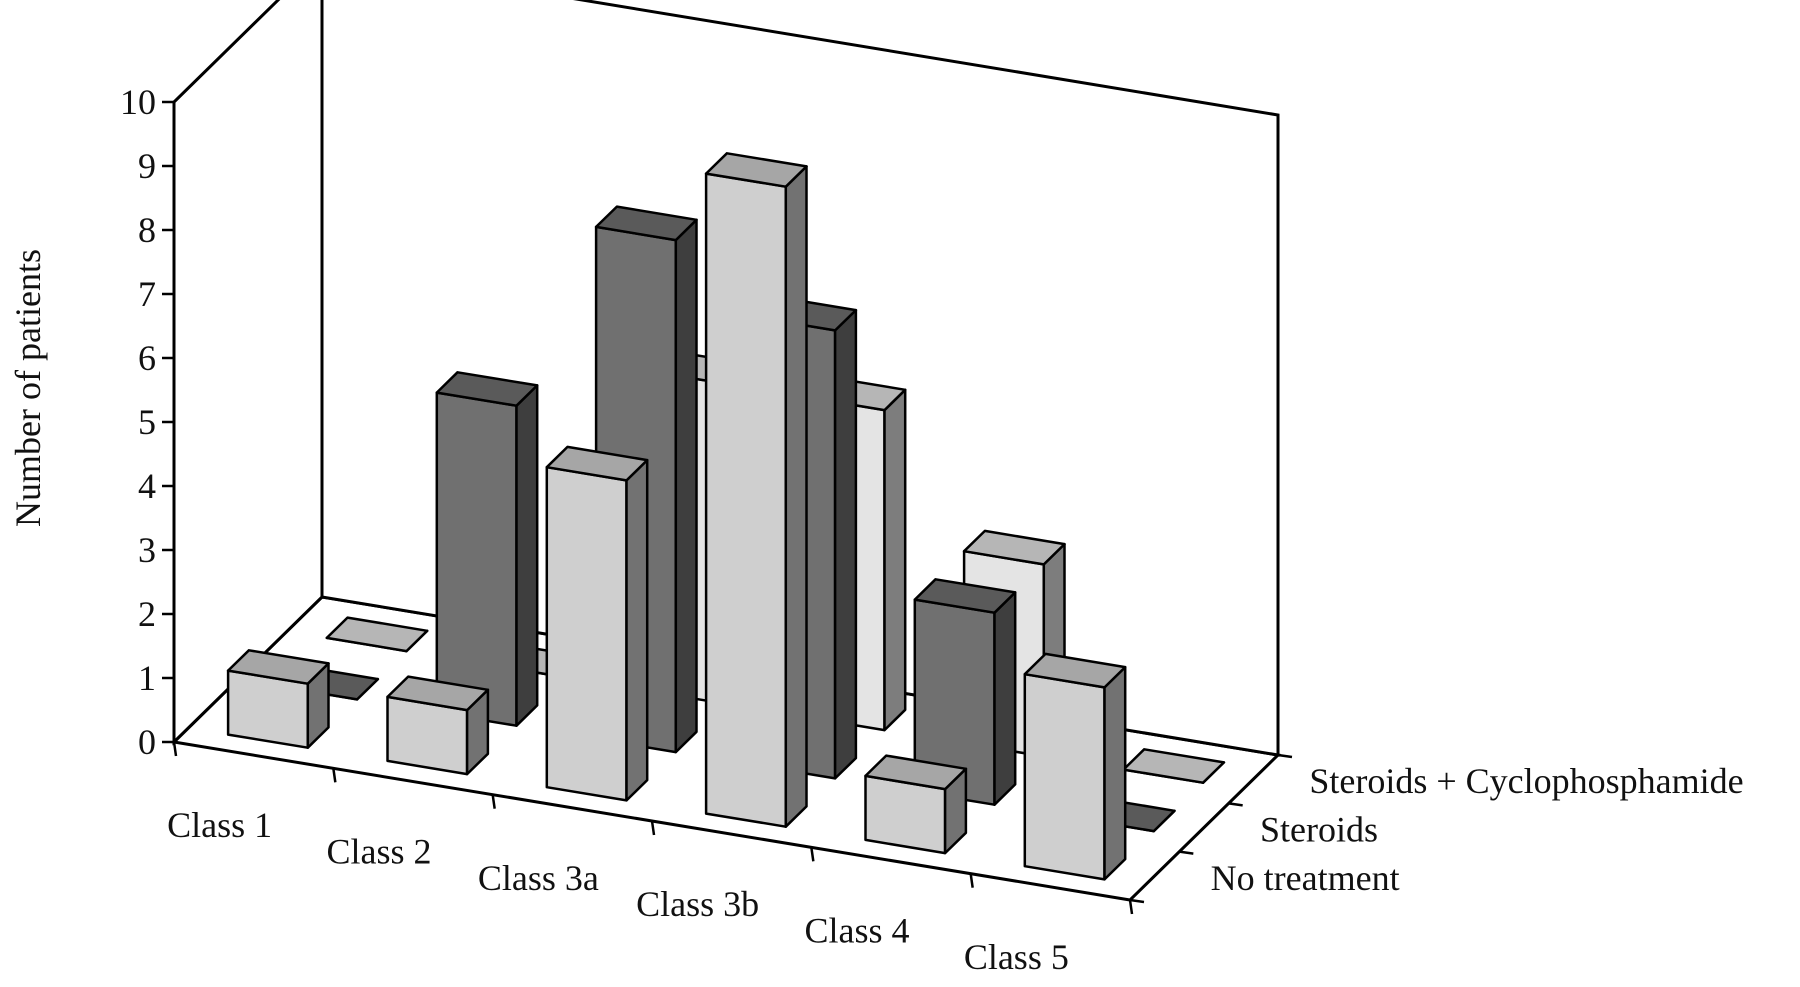 The width and height of the screenshot is (1800, 987). What do you see at coordinates (147, 422) in the screenshot?
I see `y-tick-label: 5` at bounding box center [147, 422].